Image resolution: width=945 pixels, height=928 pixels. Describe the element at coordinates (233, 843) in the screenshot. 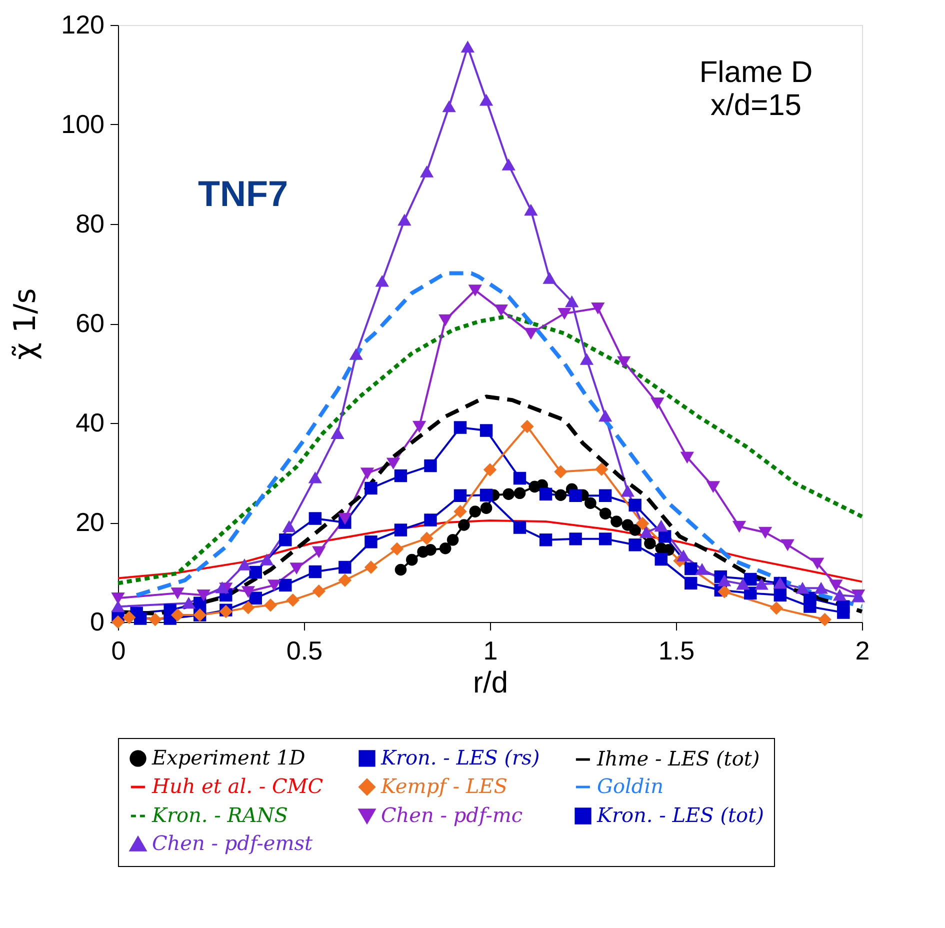

I see `legend-label: Chen - pdf-emst` at that location.